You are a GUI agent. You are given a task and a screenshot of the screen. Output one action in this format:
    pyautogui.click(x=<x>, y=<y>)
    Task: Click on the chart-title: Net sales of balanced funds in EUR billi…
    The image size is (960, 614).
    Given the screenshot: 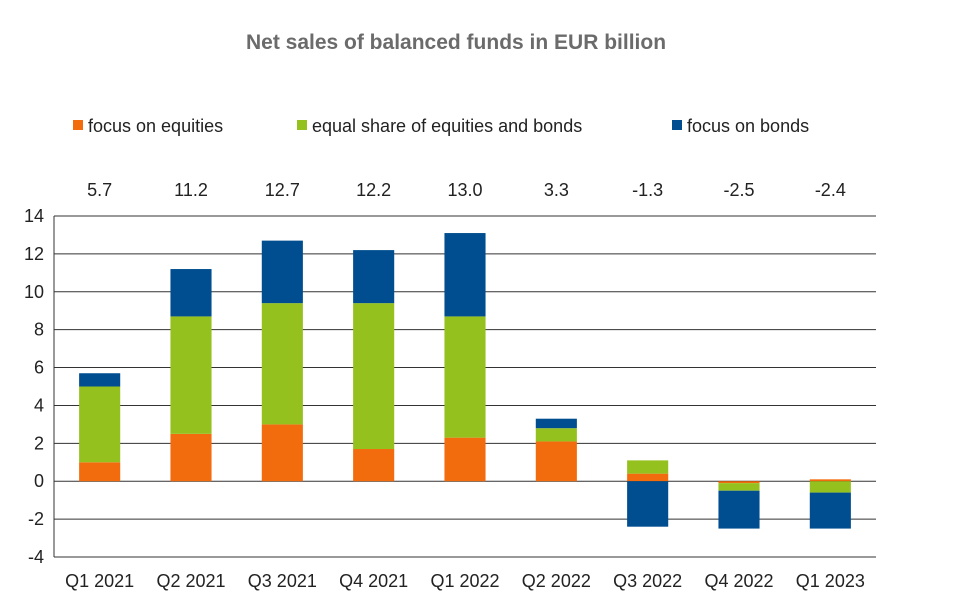 What is the action you would take?
    pyautogui.click(x=456, y=42)
    